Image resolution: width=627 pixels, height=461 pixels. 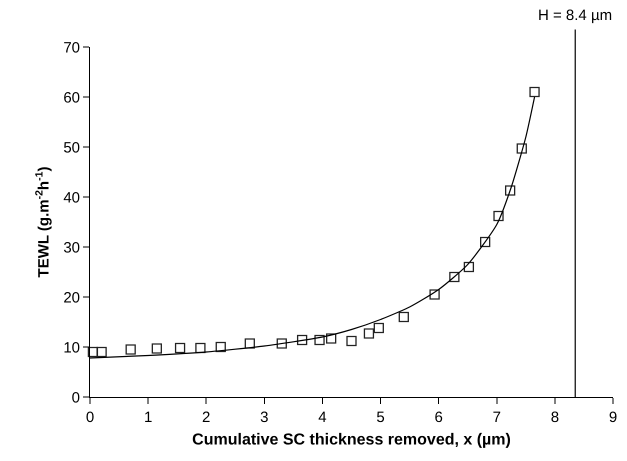 I want to click on y-tick-label: 10, so click(x=71, y=347).